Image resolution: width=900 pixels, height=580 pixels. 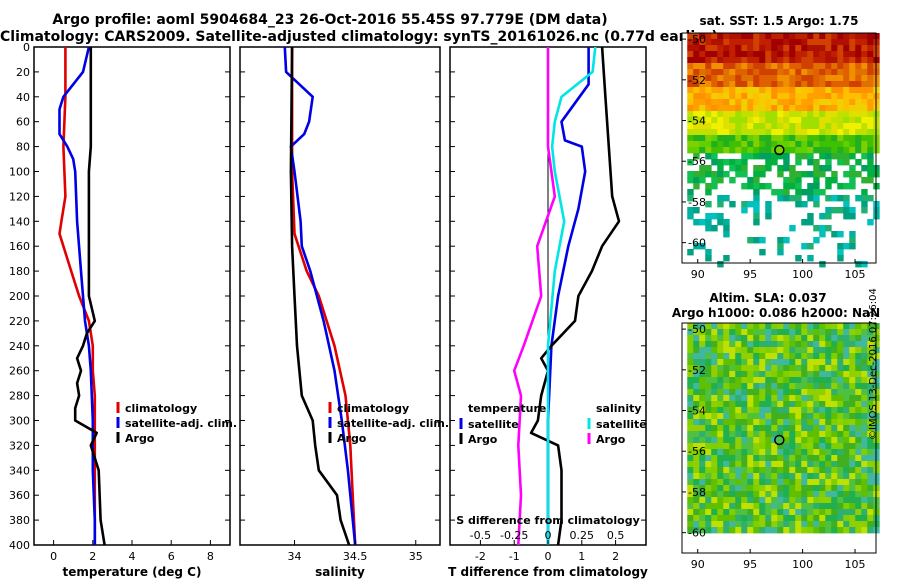 What do you see at coordinates (697, 39) in the screenshot?
I see `map-y-tick-label: -50` at bounding box center [697, 39].